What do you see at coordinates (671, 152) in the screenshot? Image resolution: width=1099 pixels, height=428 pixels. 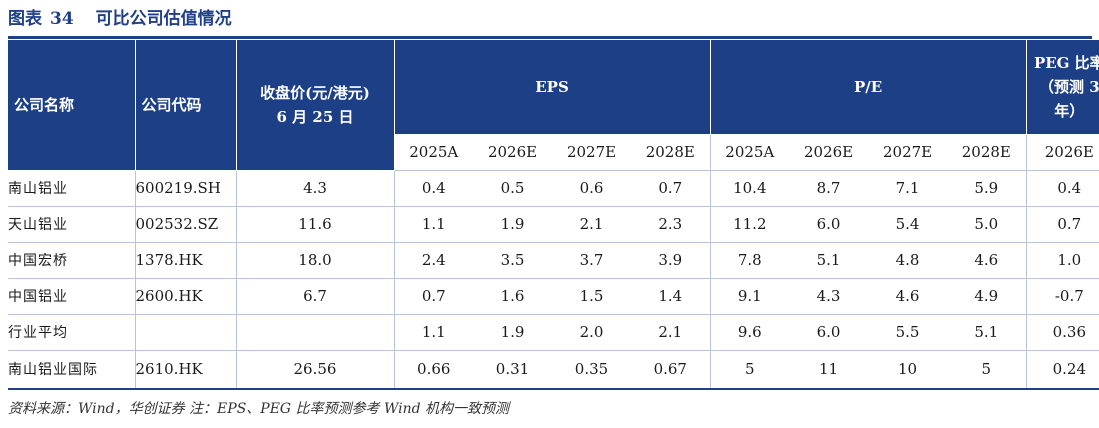 I see `eps-year-header: 2028E` at bounding box center [671, 152].